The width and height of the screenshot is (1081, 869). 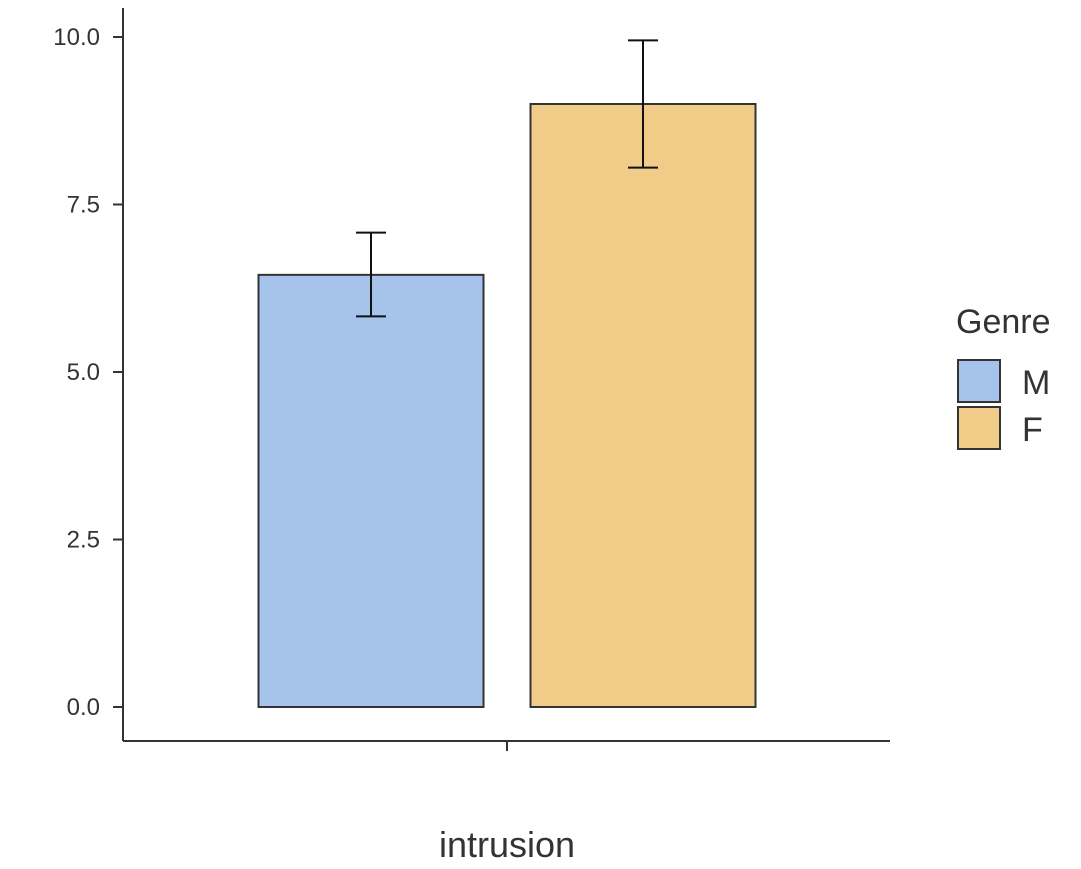 I want to click on bar-F, so click(x=643, y=405).